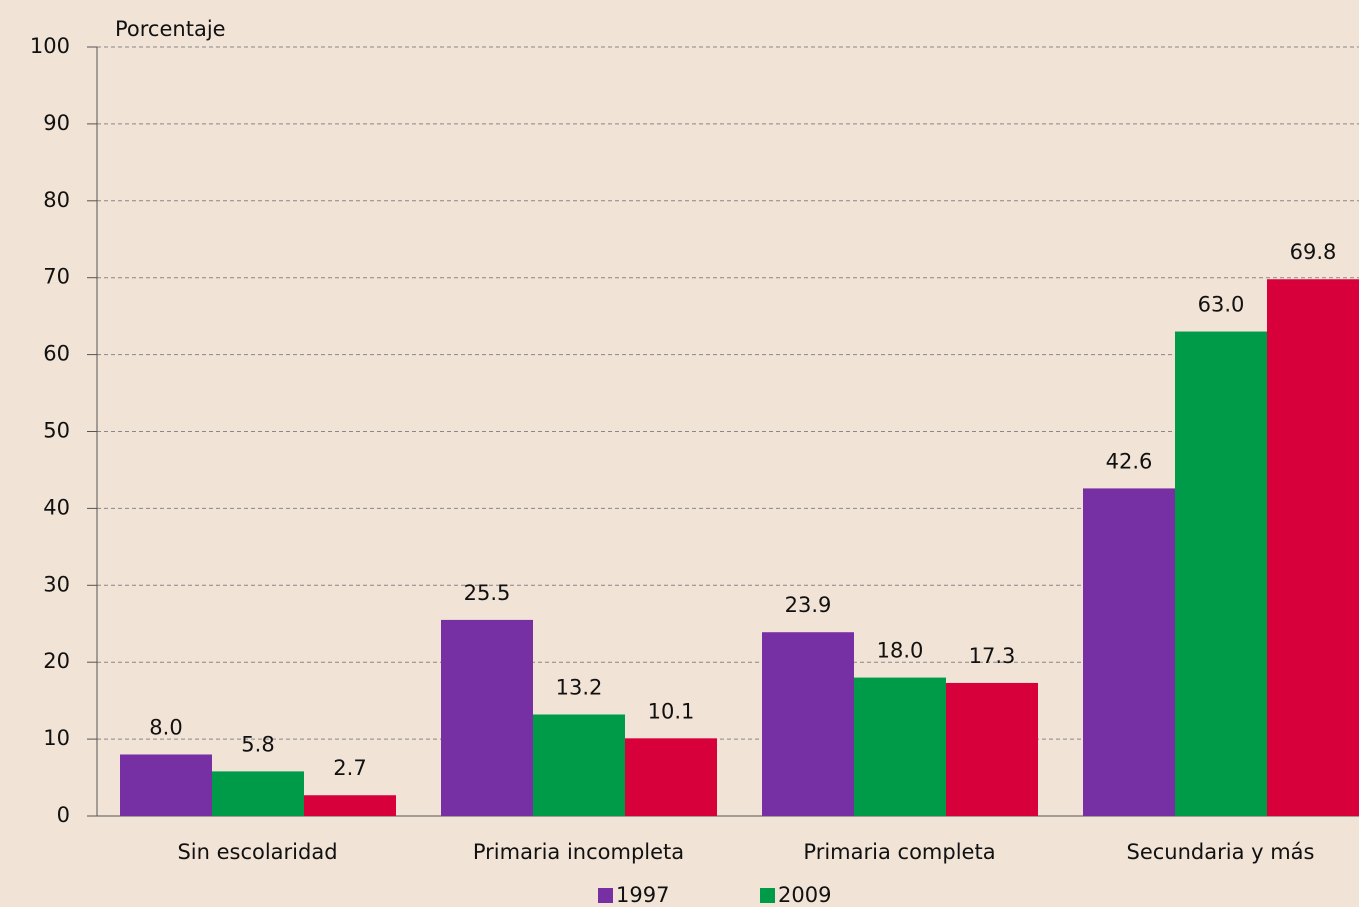  I want to click on y-tick-label: 60, so click(56, 354).